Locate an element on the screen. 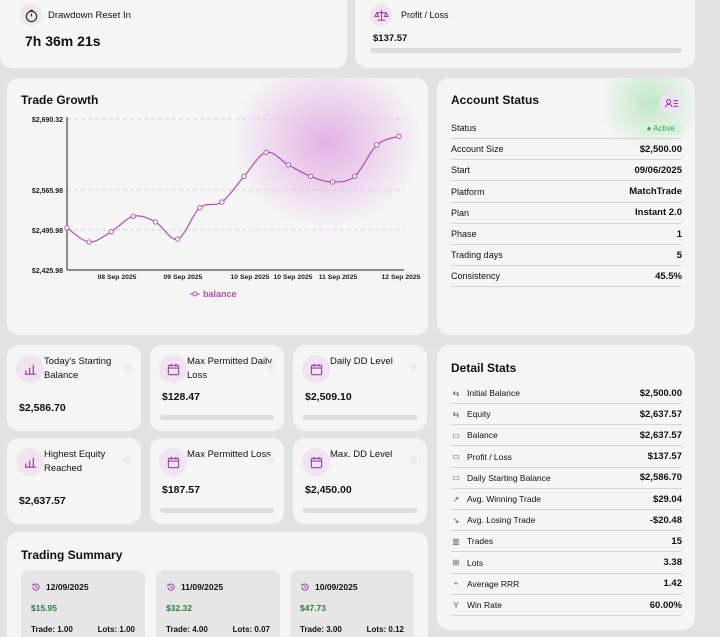  detail-row-value: 15 is located at coordinates (676, 541).